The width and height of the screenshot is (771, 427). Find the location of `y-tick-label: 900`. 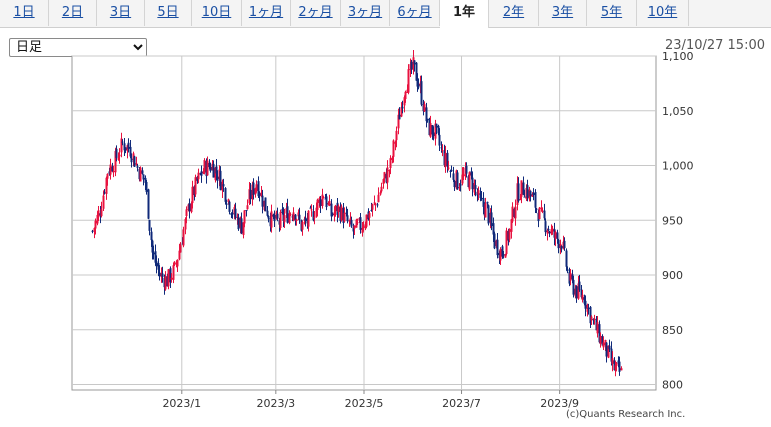

y-tick-label: 900 is located at coordinates (672, 275).